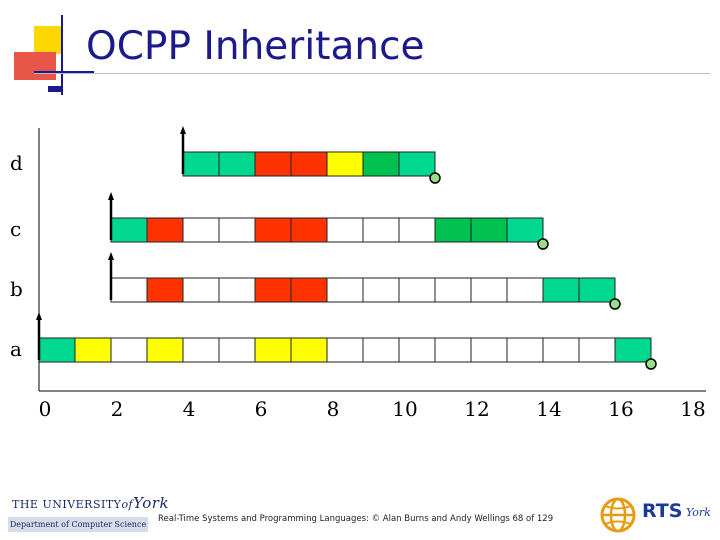 This screenshot has width=720, height=540. What do you see at coordinates (15, 229) in the screenshot?
I see `task-label-c: c` at bounding box center [15, 229].